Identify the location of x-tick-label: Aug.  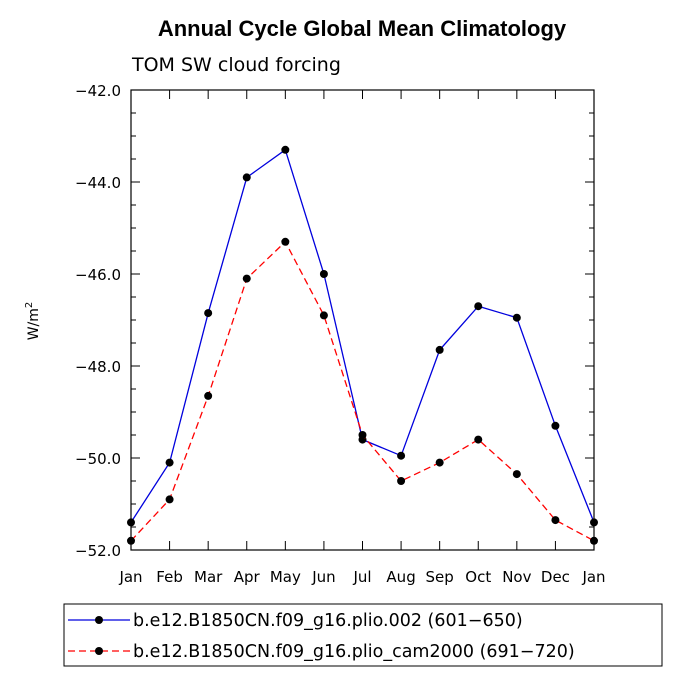
(400, 577).